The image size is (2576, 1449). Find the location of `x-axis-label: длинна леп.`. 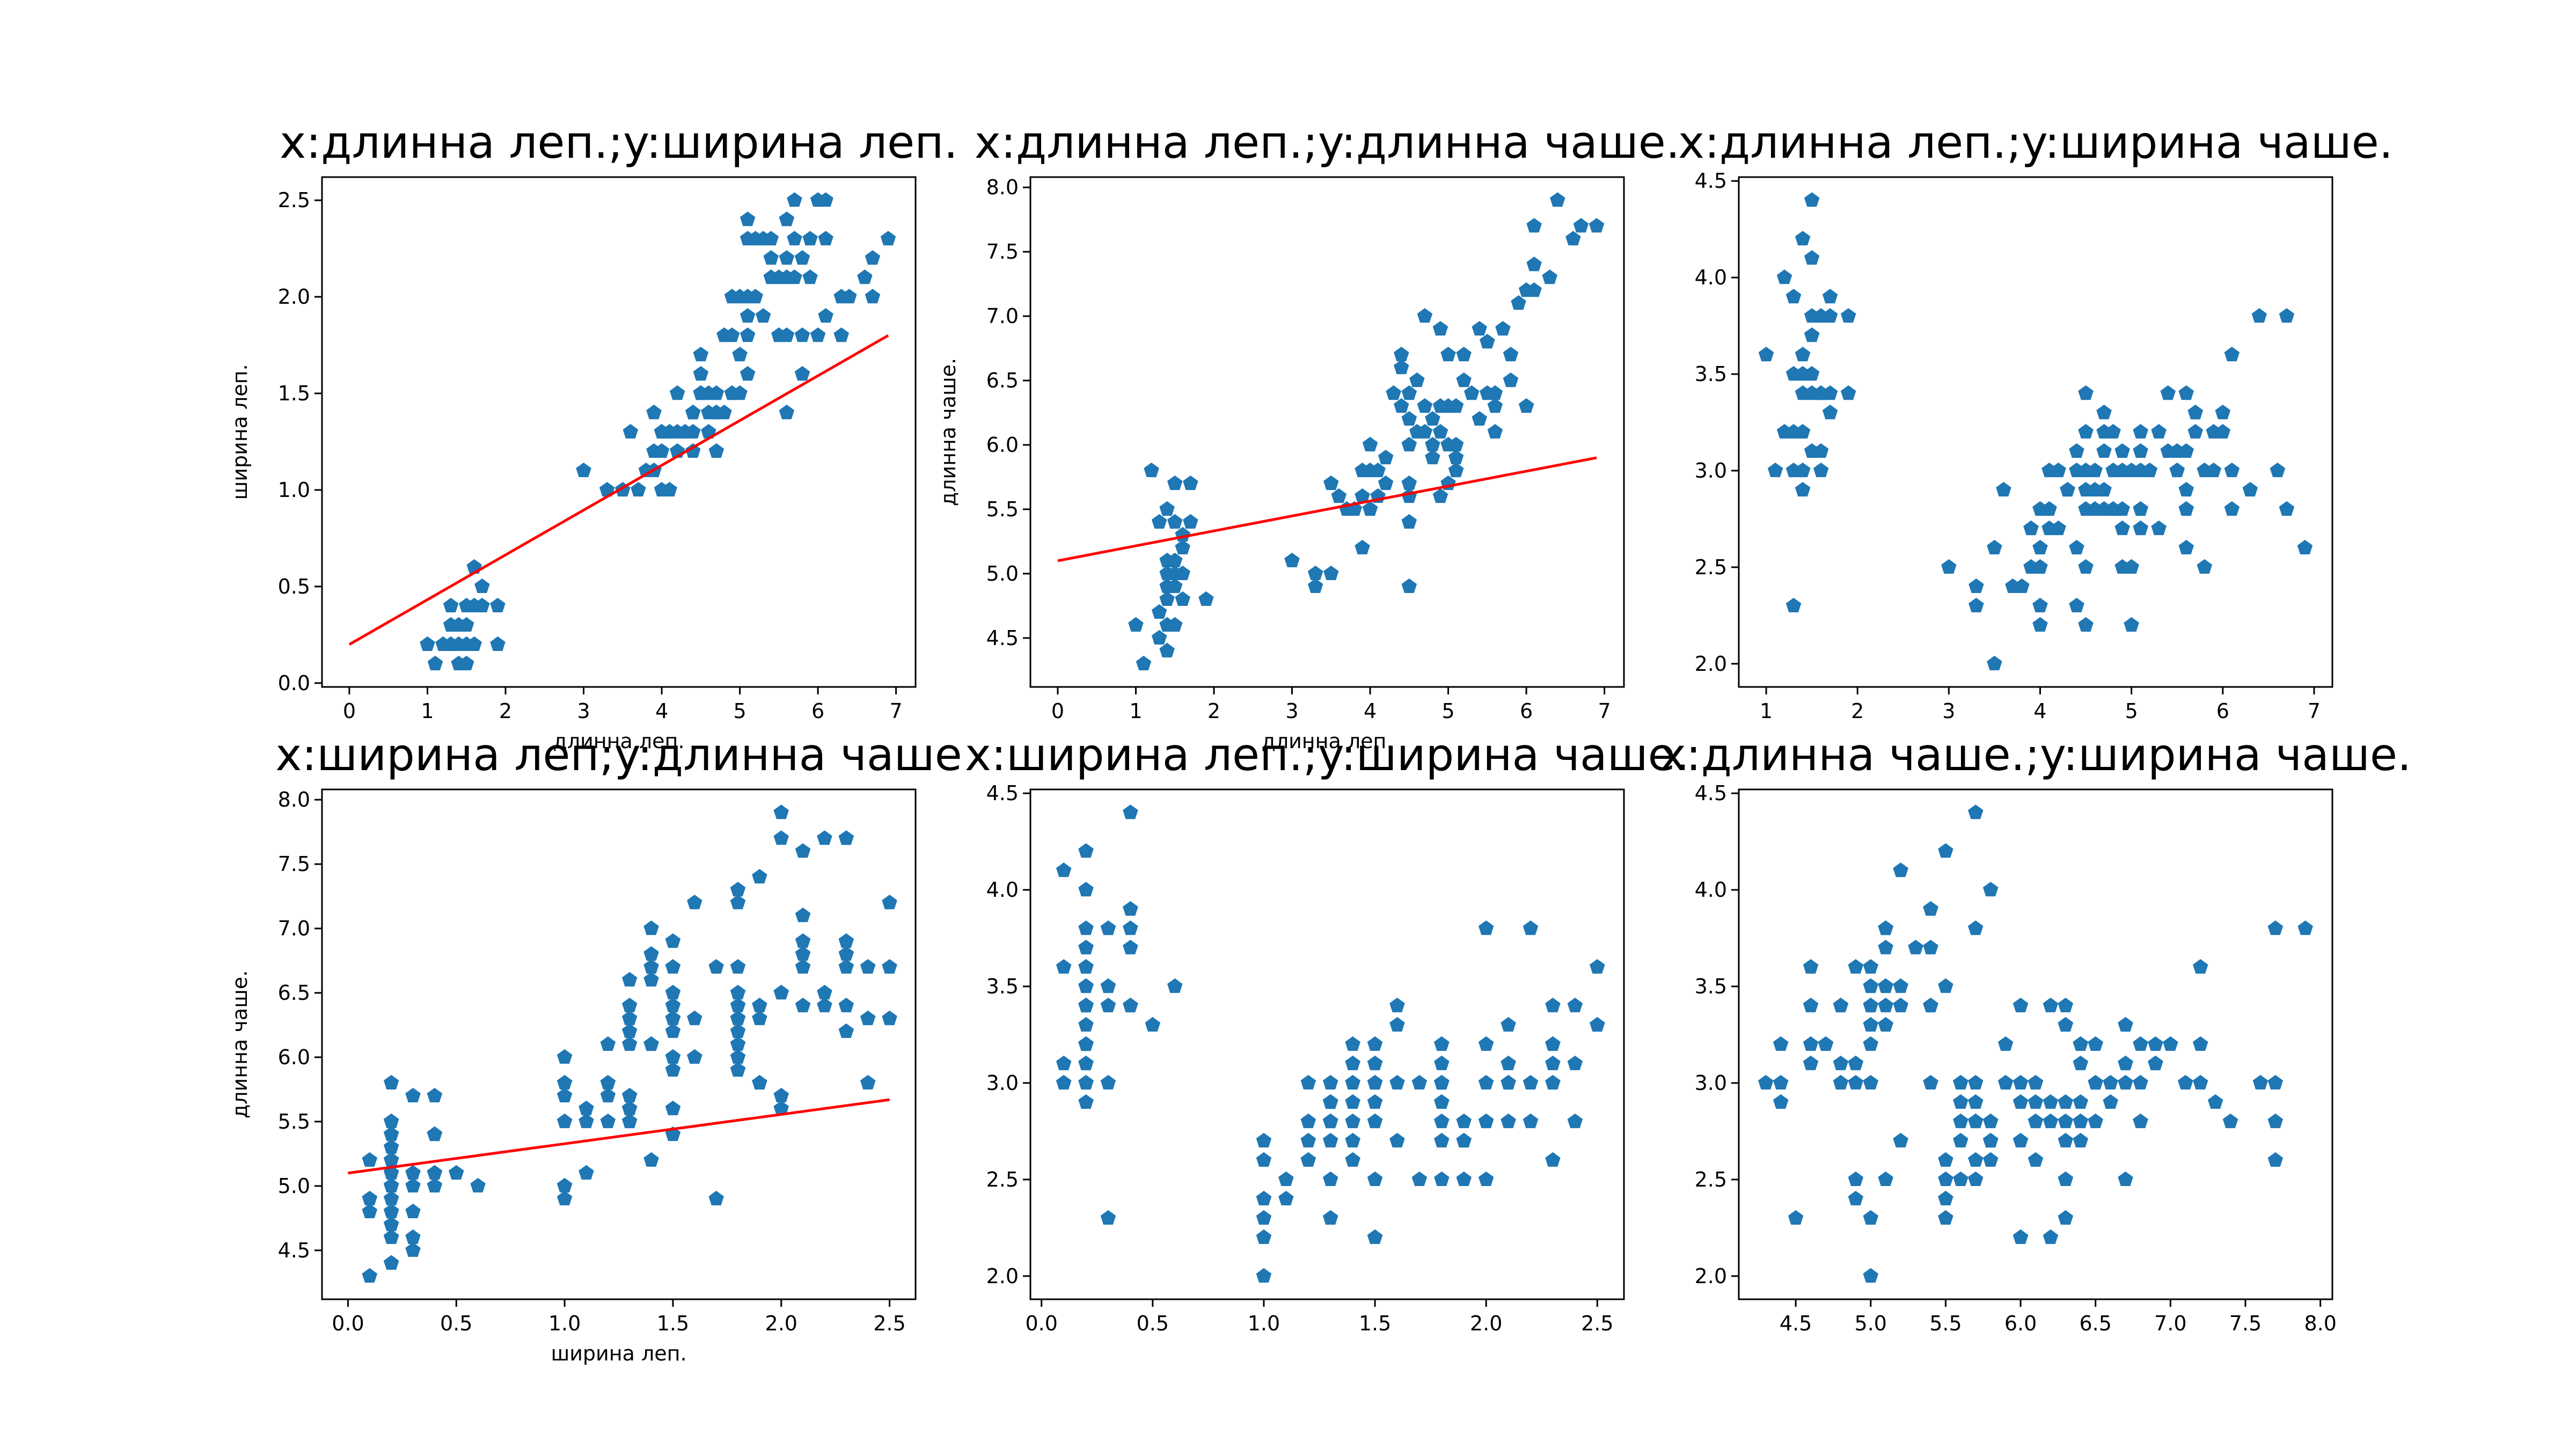

x-axis-label: длинна леп. is located at coordinates (619, 741).